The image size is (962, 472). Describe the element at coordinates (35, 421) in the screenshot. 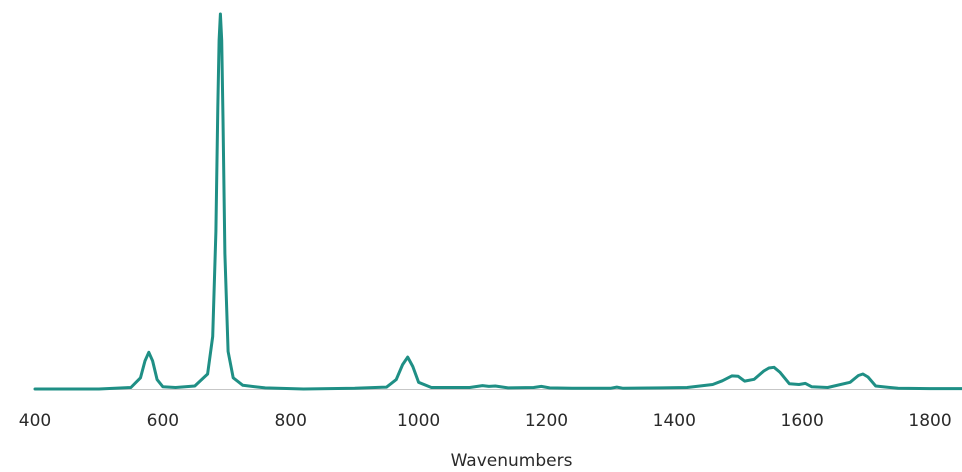

I see `x-tick-label-400: 400` at that location.